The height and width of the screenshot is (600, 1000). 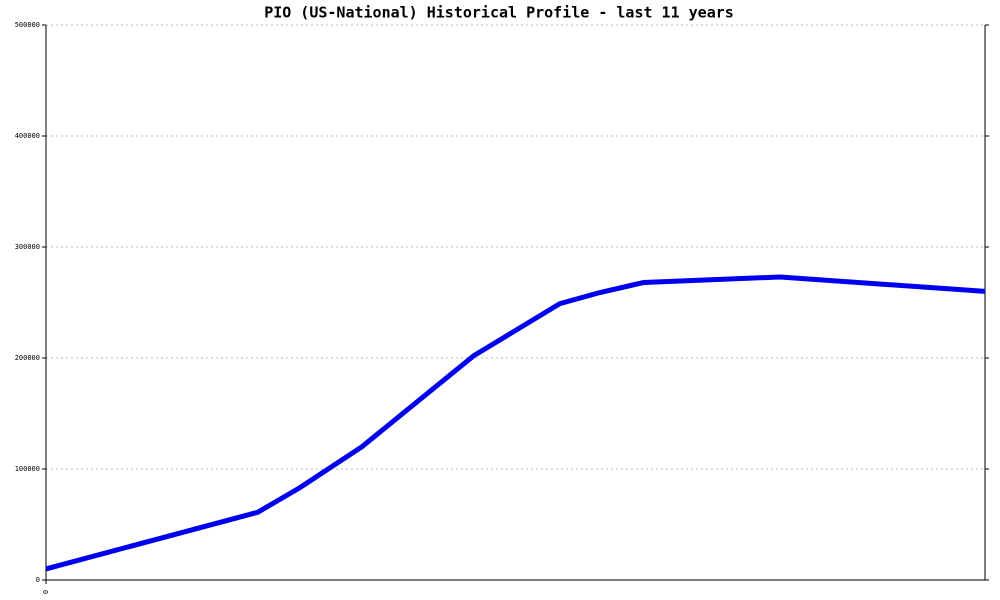 I want to click on y-tick-label: 0, so click(x=38, y=580).